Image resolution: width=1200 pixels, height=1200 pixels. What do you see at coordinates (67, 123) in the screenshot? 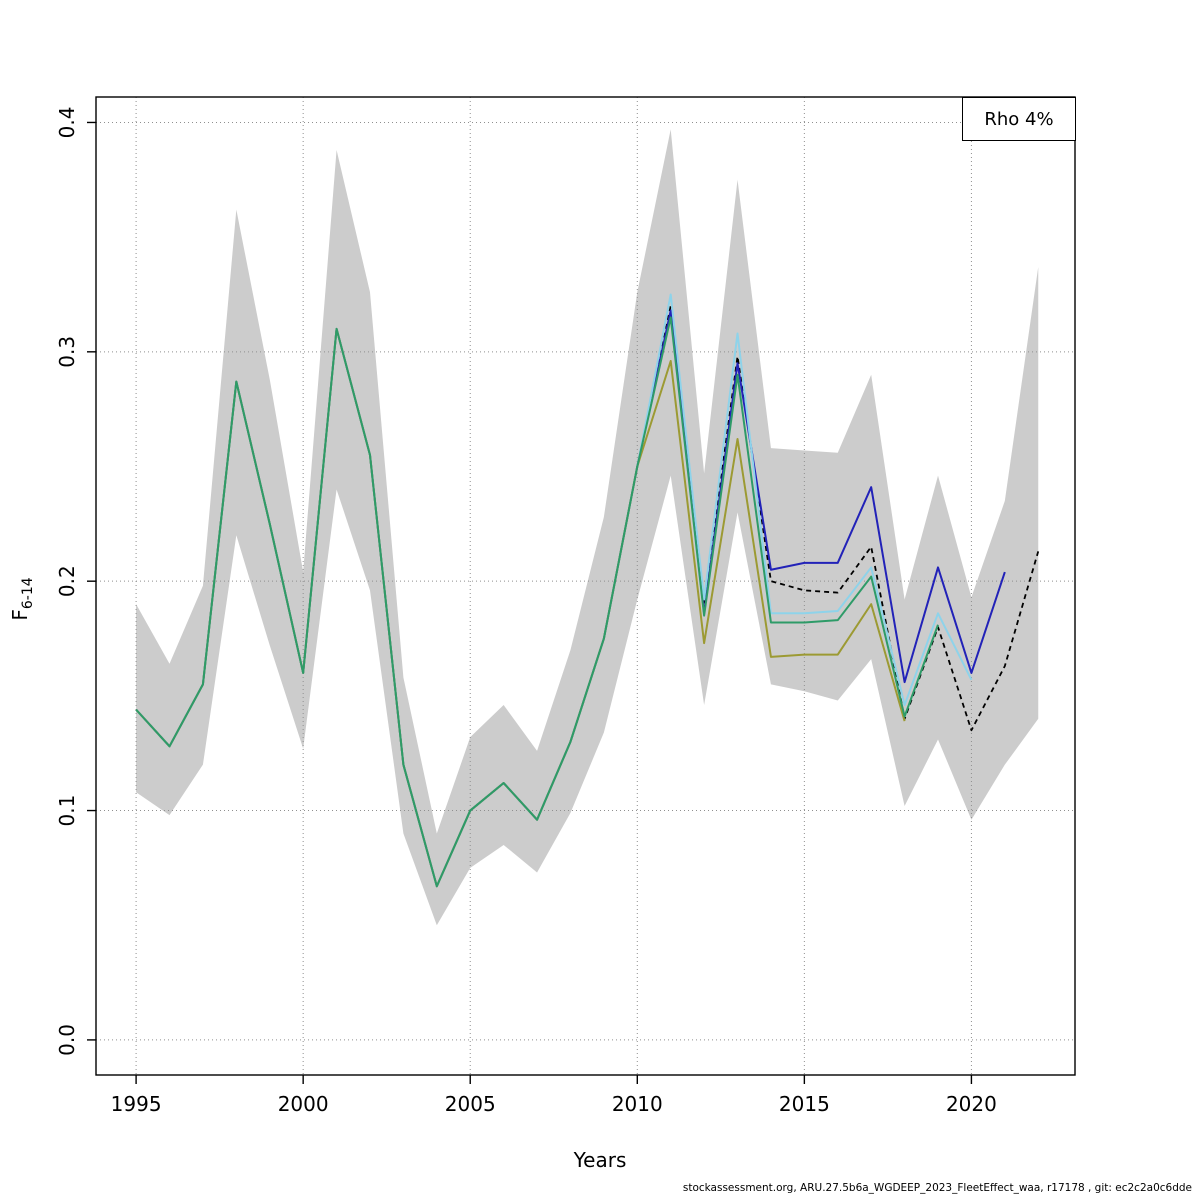
I see `y-tick-label: 0.4` at bounding box center [67, 123].